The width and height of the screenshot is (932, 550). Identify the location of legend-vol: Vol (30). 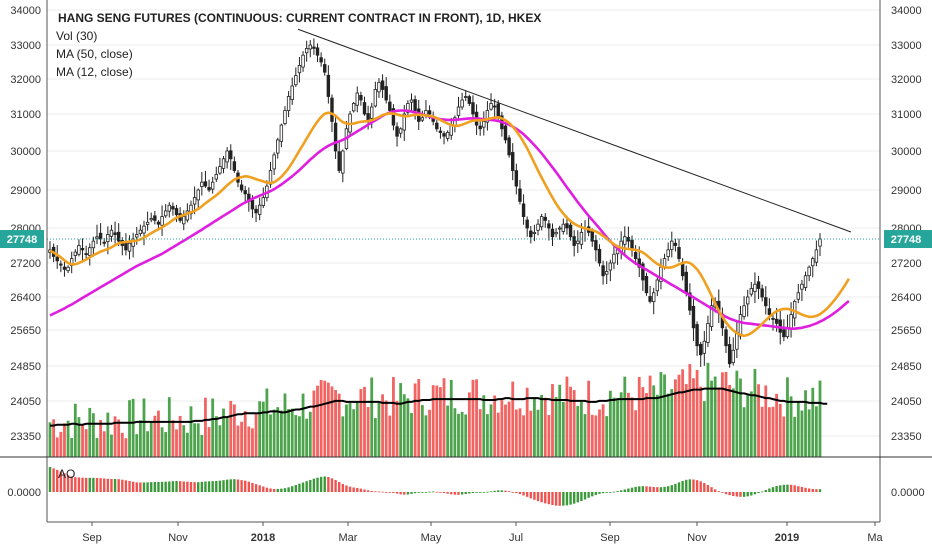
(76, 36).